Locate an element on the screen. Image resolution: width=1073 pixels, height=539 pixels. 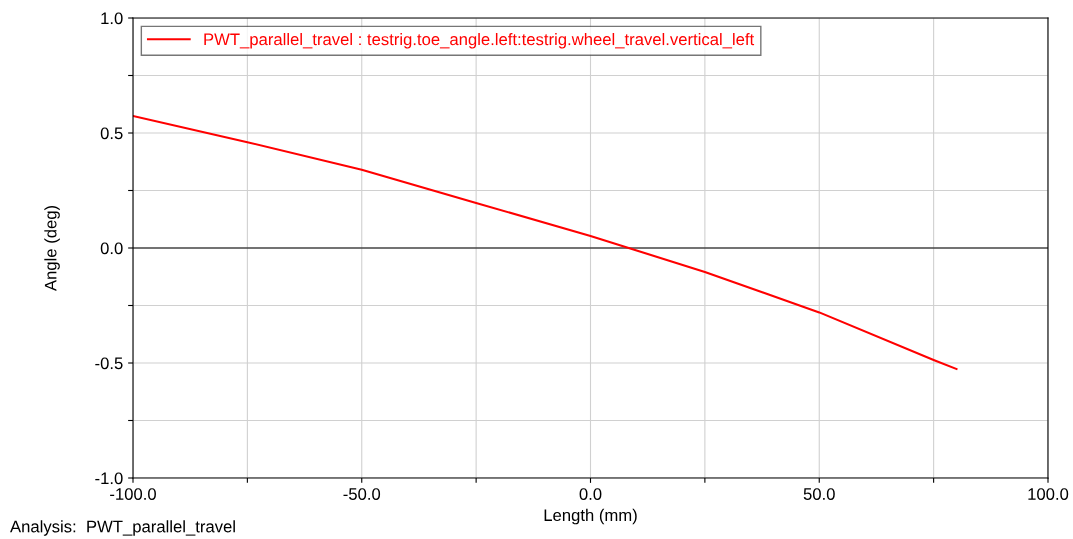
legend-label: PWT_parallel_travel : testrig.toe_angle.left:testrig.wheel_travel.vertical_left is located at coordinates (479, 41).